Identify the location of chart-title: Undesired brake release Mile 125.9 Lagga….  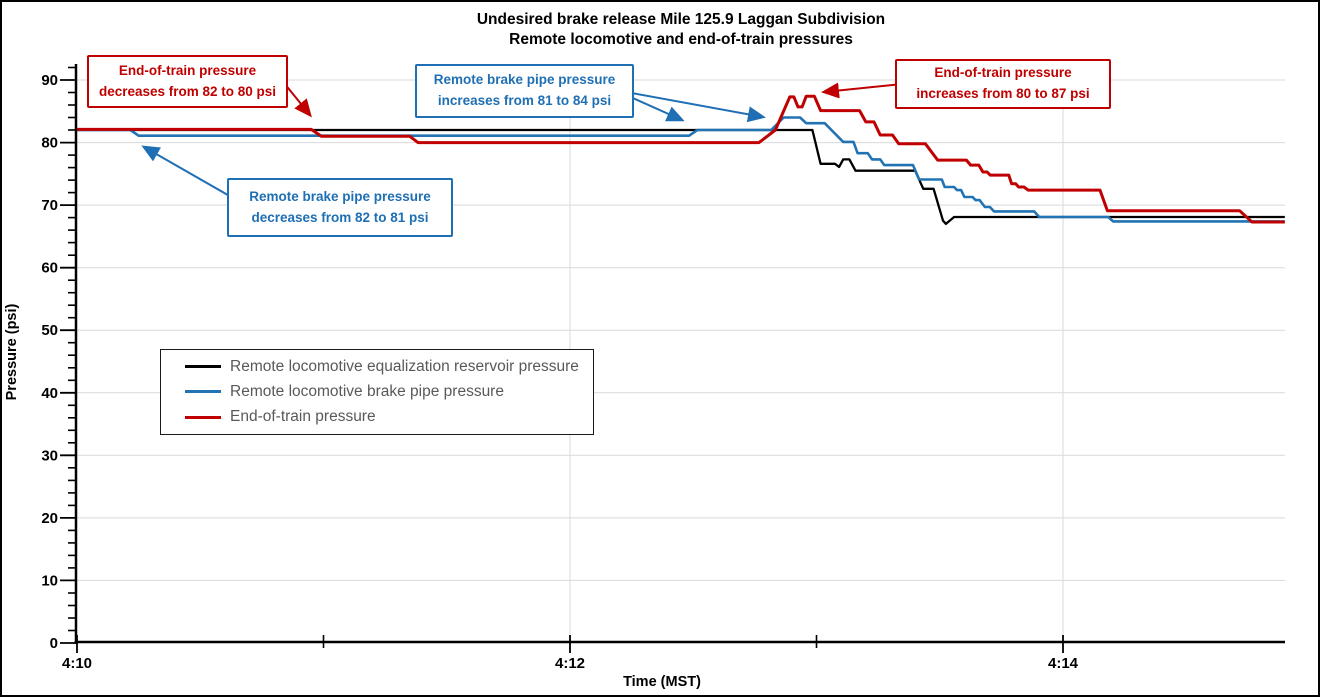
(681, 30).